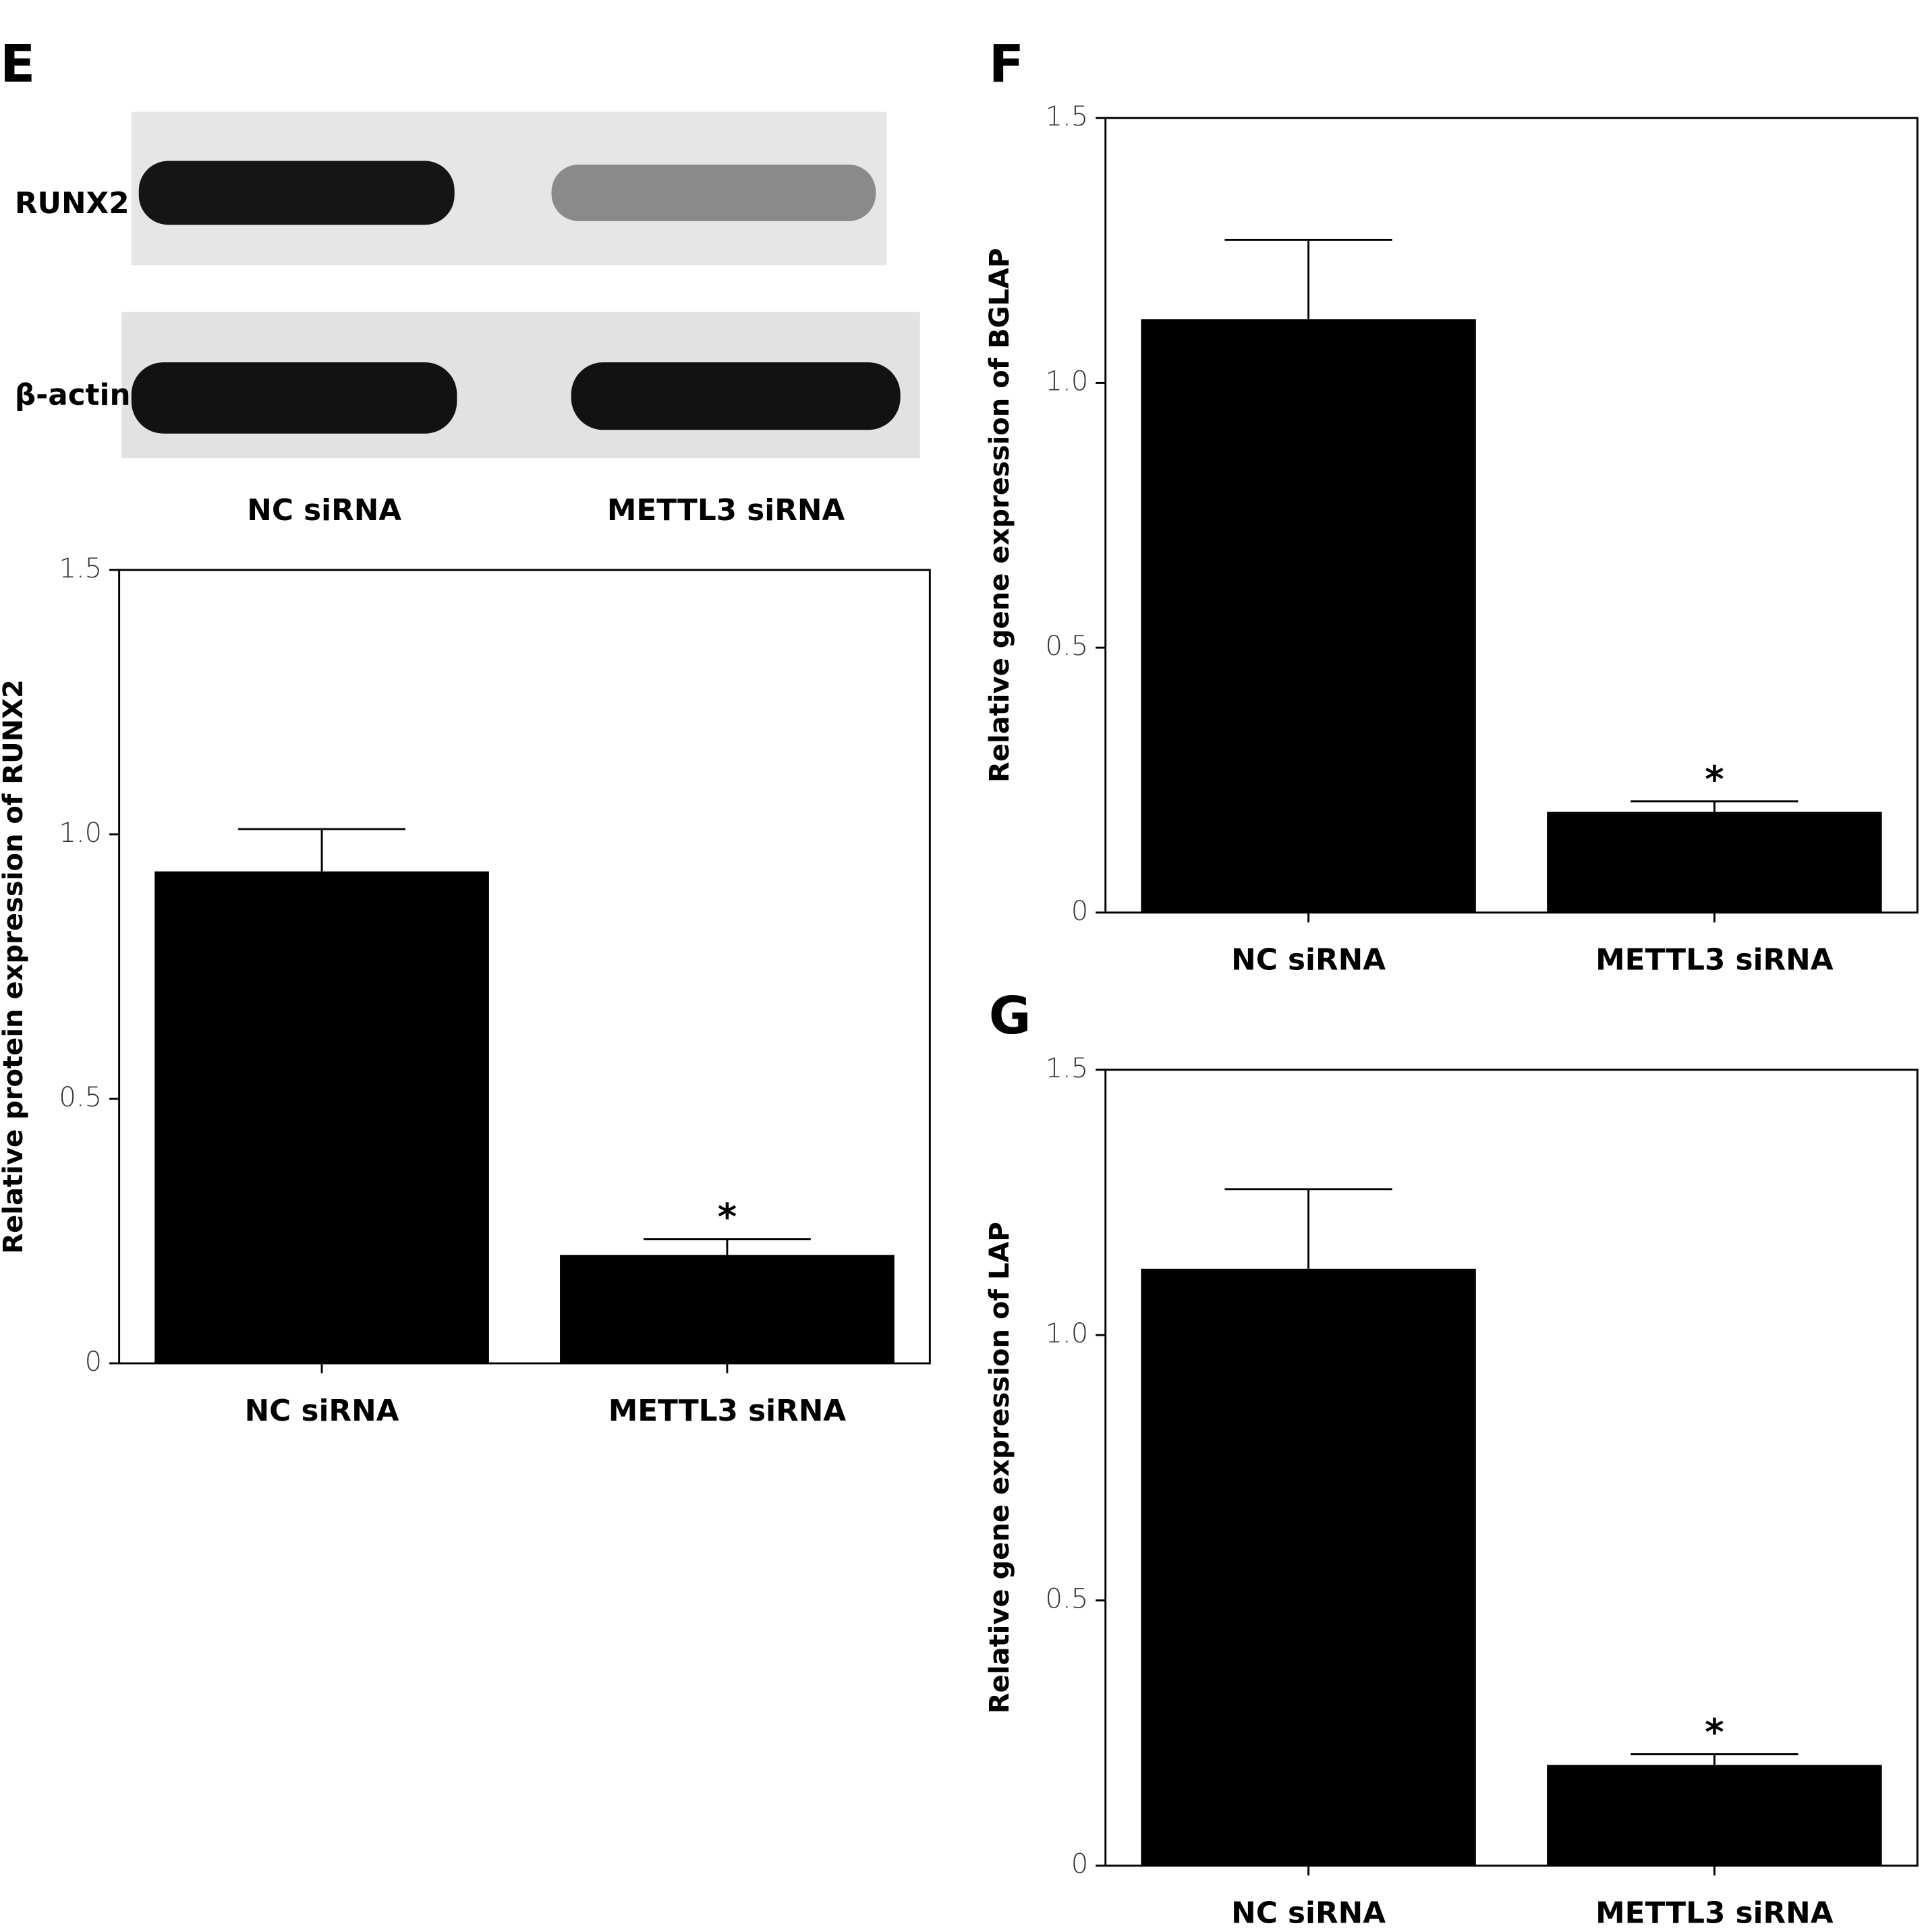 The image size is (1926, 1932). What do you see at coordinates (999, 515) in the screenshot?
I see `y-axis-label: Relative gene expression of BGLAP` at bounding box center [999, 515].